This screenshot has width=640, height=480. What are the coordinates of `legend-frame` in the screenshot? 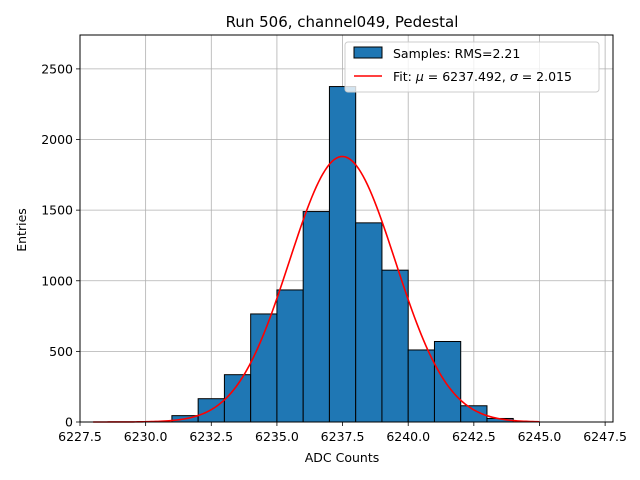 It's located at (472, 67).